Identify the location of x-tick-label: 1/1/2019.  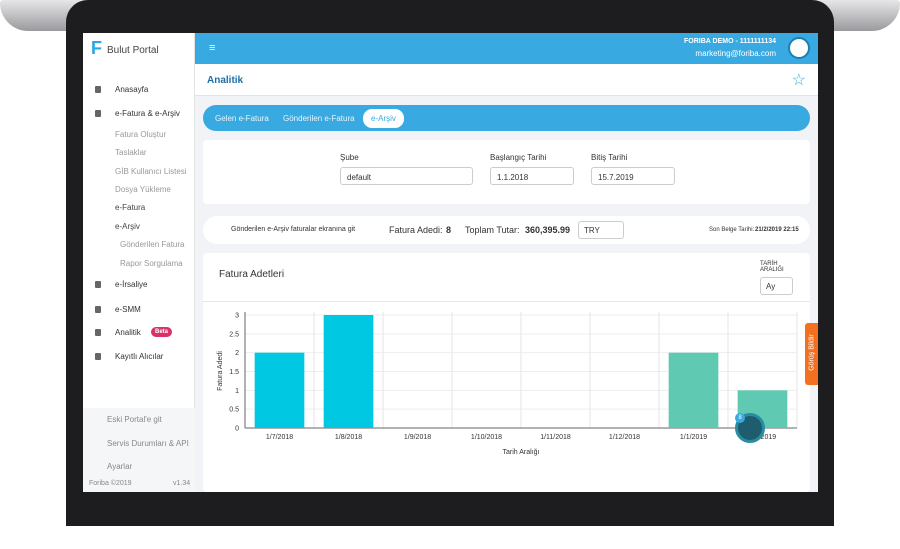
(693, 437).